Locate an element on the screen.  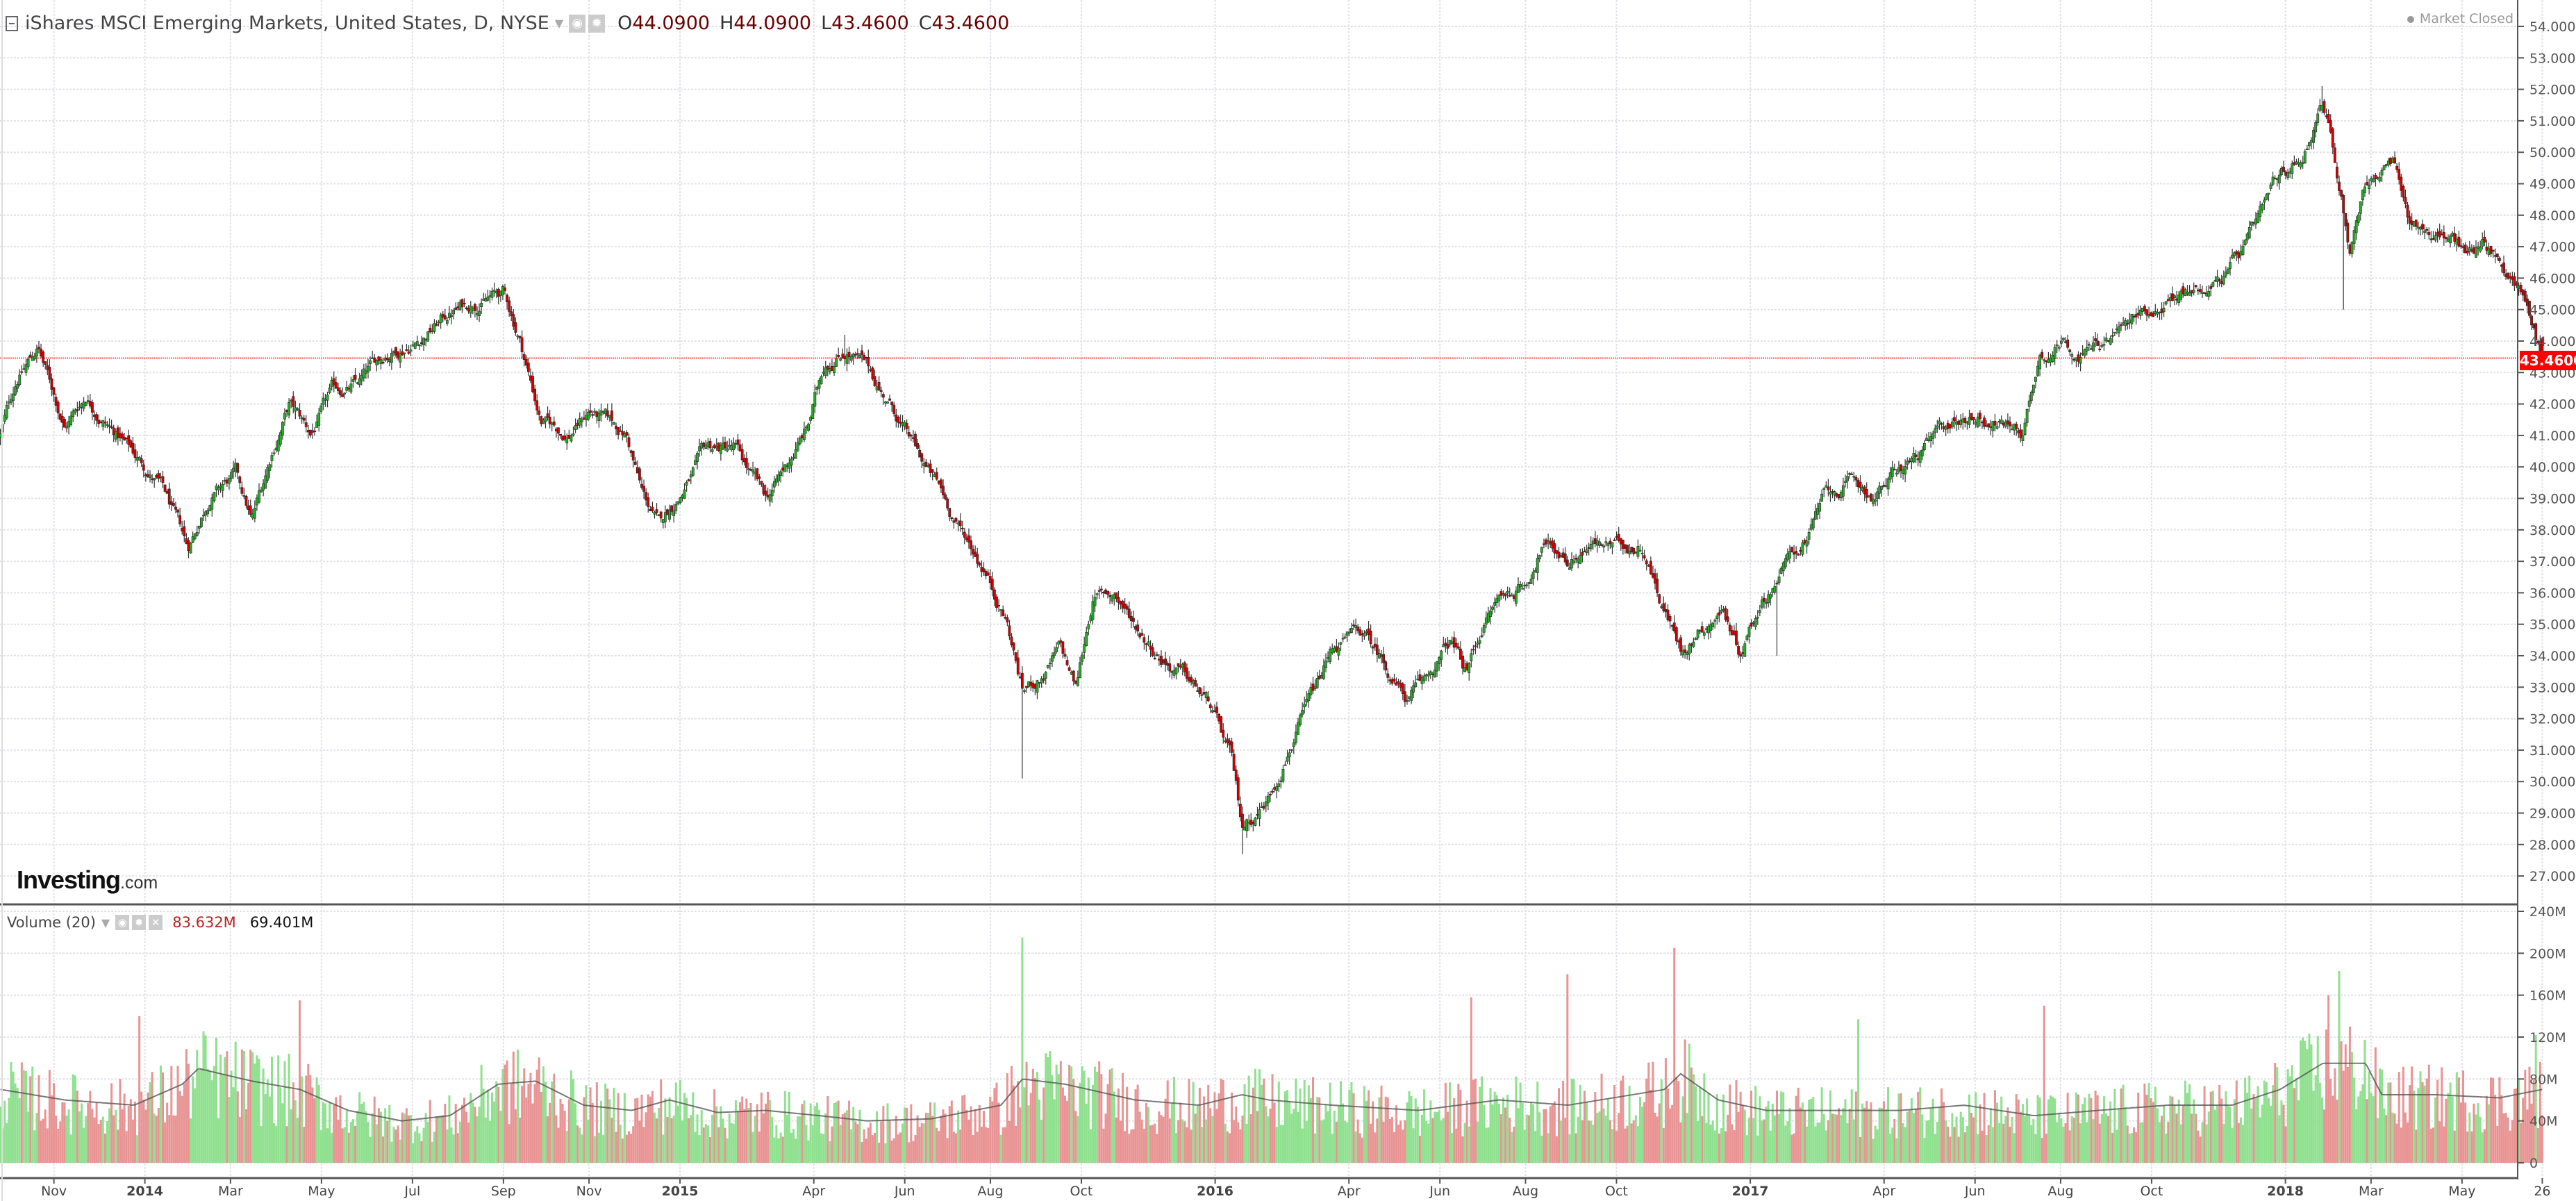
close-icon: ✕ is located at coordinates (156, 922).